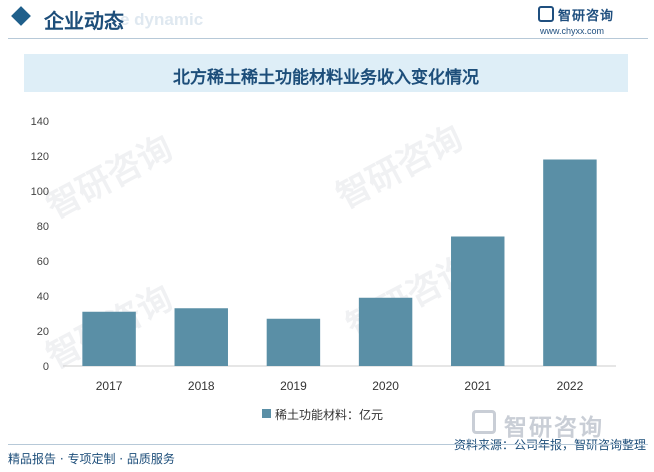 This screenshot has width=654, height=472. Describe the element at coordinates (385, 386) in the screenshot. I see `x-tick-label: 2020` at that location.